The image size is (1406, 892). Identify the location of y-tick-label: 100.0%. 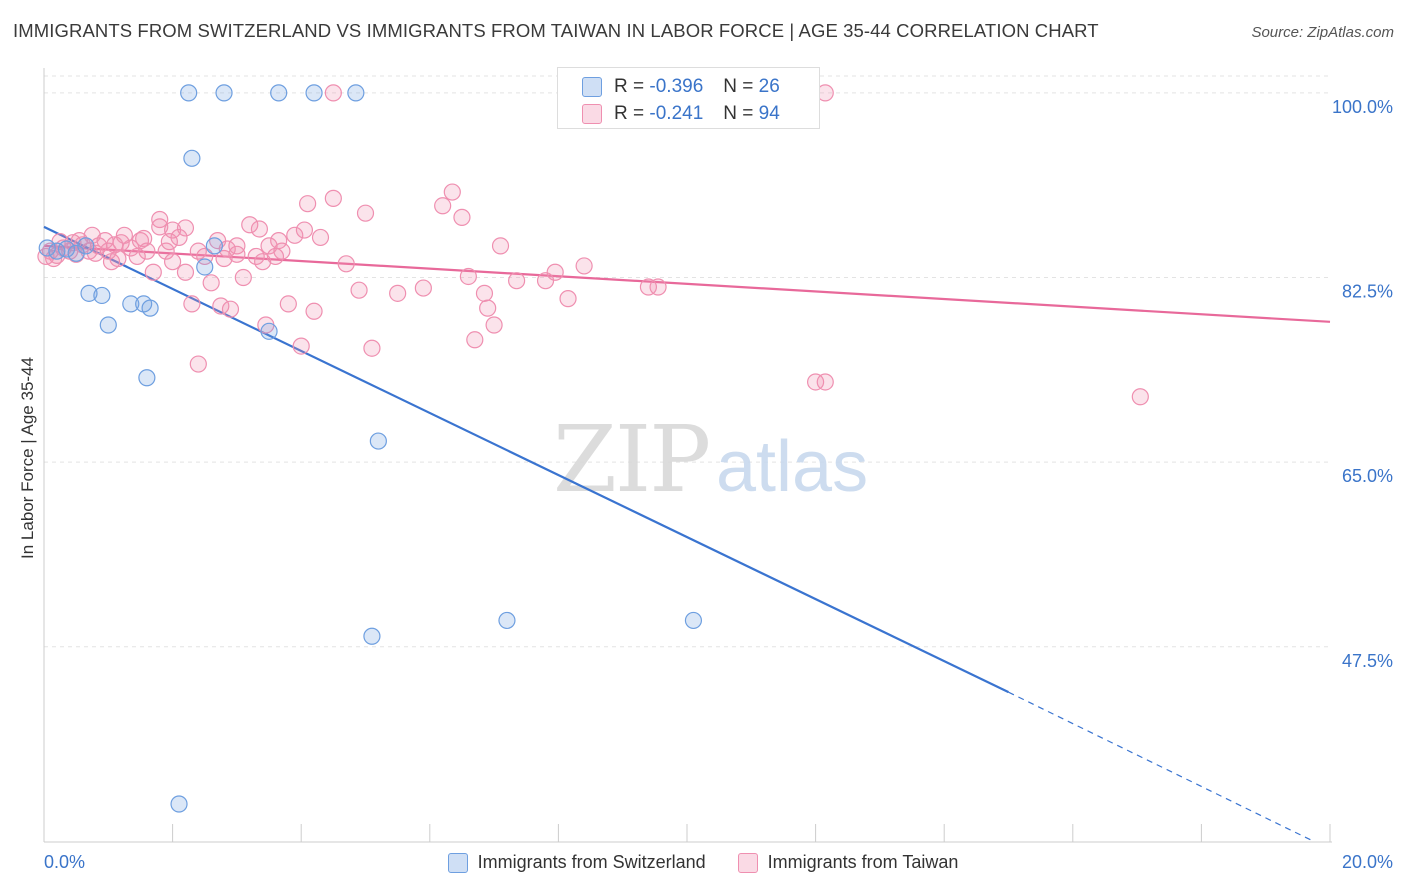
(1362, 107).